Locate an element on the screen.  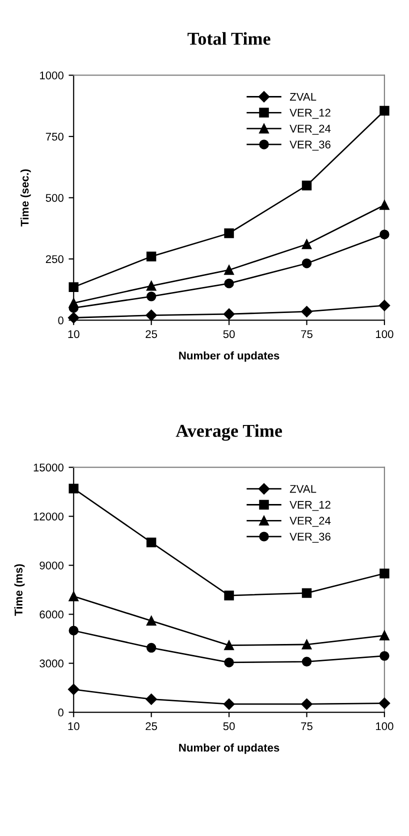
y-tick-label: 6000 is located at coordinates (52, 614).